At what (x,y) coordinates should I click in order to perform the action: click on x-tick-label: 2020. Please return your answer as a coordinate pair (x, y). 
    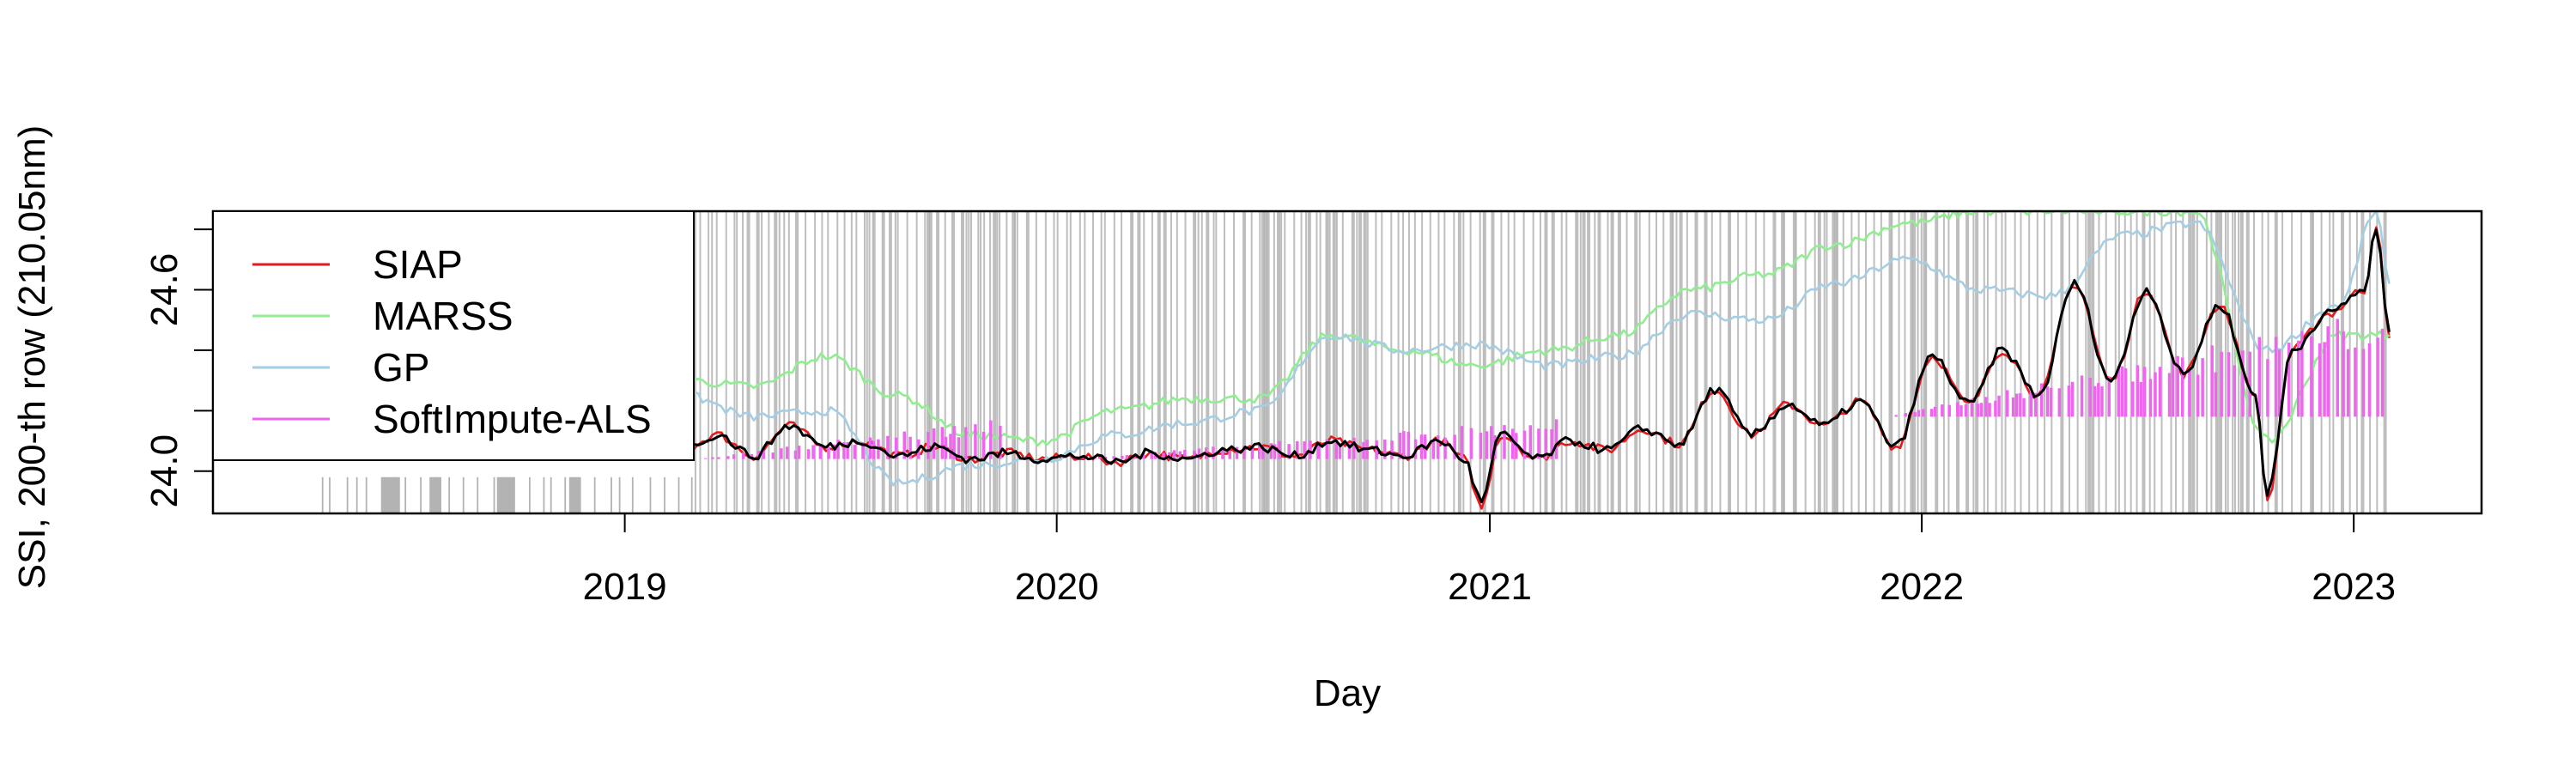
    Looking at the image, I should click on (1057, 587).